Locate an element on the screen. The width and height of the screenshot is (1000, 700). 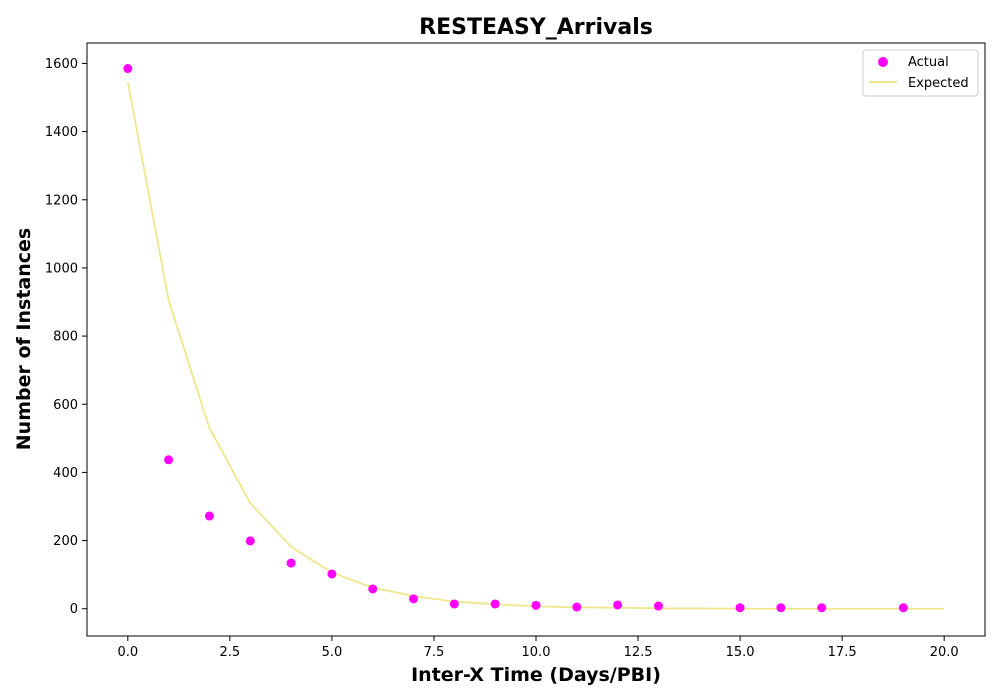
y-tick-label: 200 is located at coordinates (65, 541).